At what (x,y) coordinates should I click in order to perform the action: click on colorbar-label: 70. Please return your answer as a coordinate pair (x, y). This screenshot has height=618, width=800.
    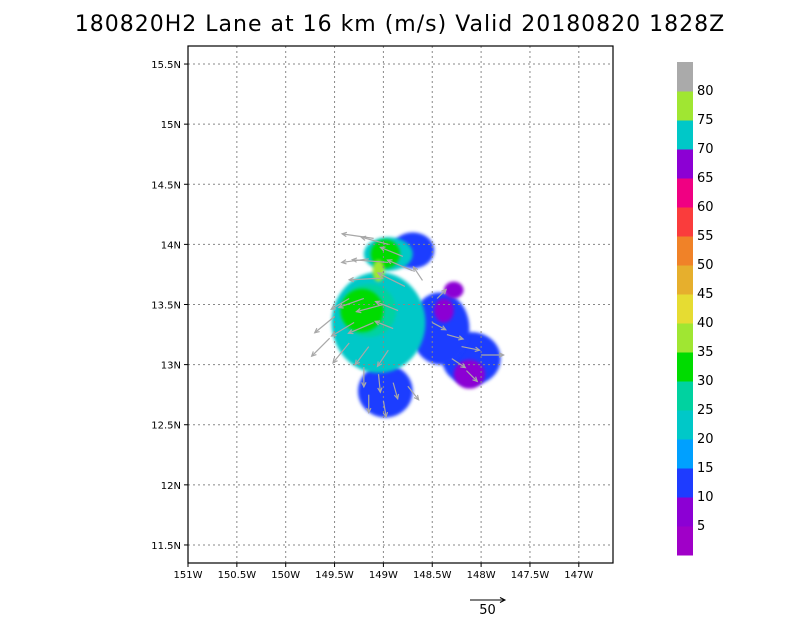
    Looking at the image, I should click on (705, 149).